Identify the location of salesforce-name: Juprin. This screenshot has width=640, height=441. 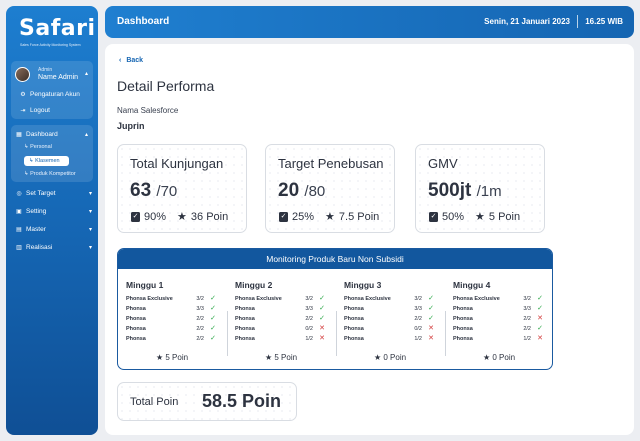
(131, 126).